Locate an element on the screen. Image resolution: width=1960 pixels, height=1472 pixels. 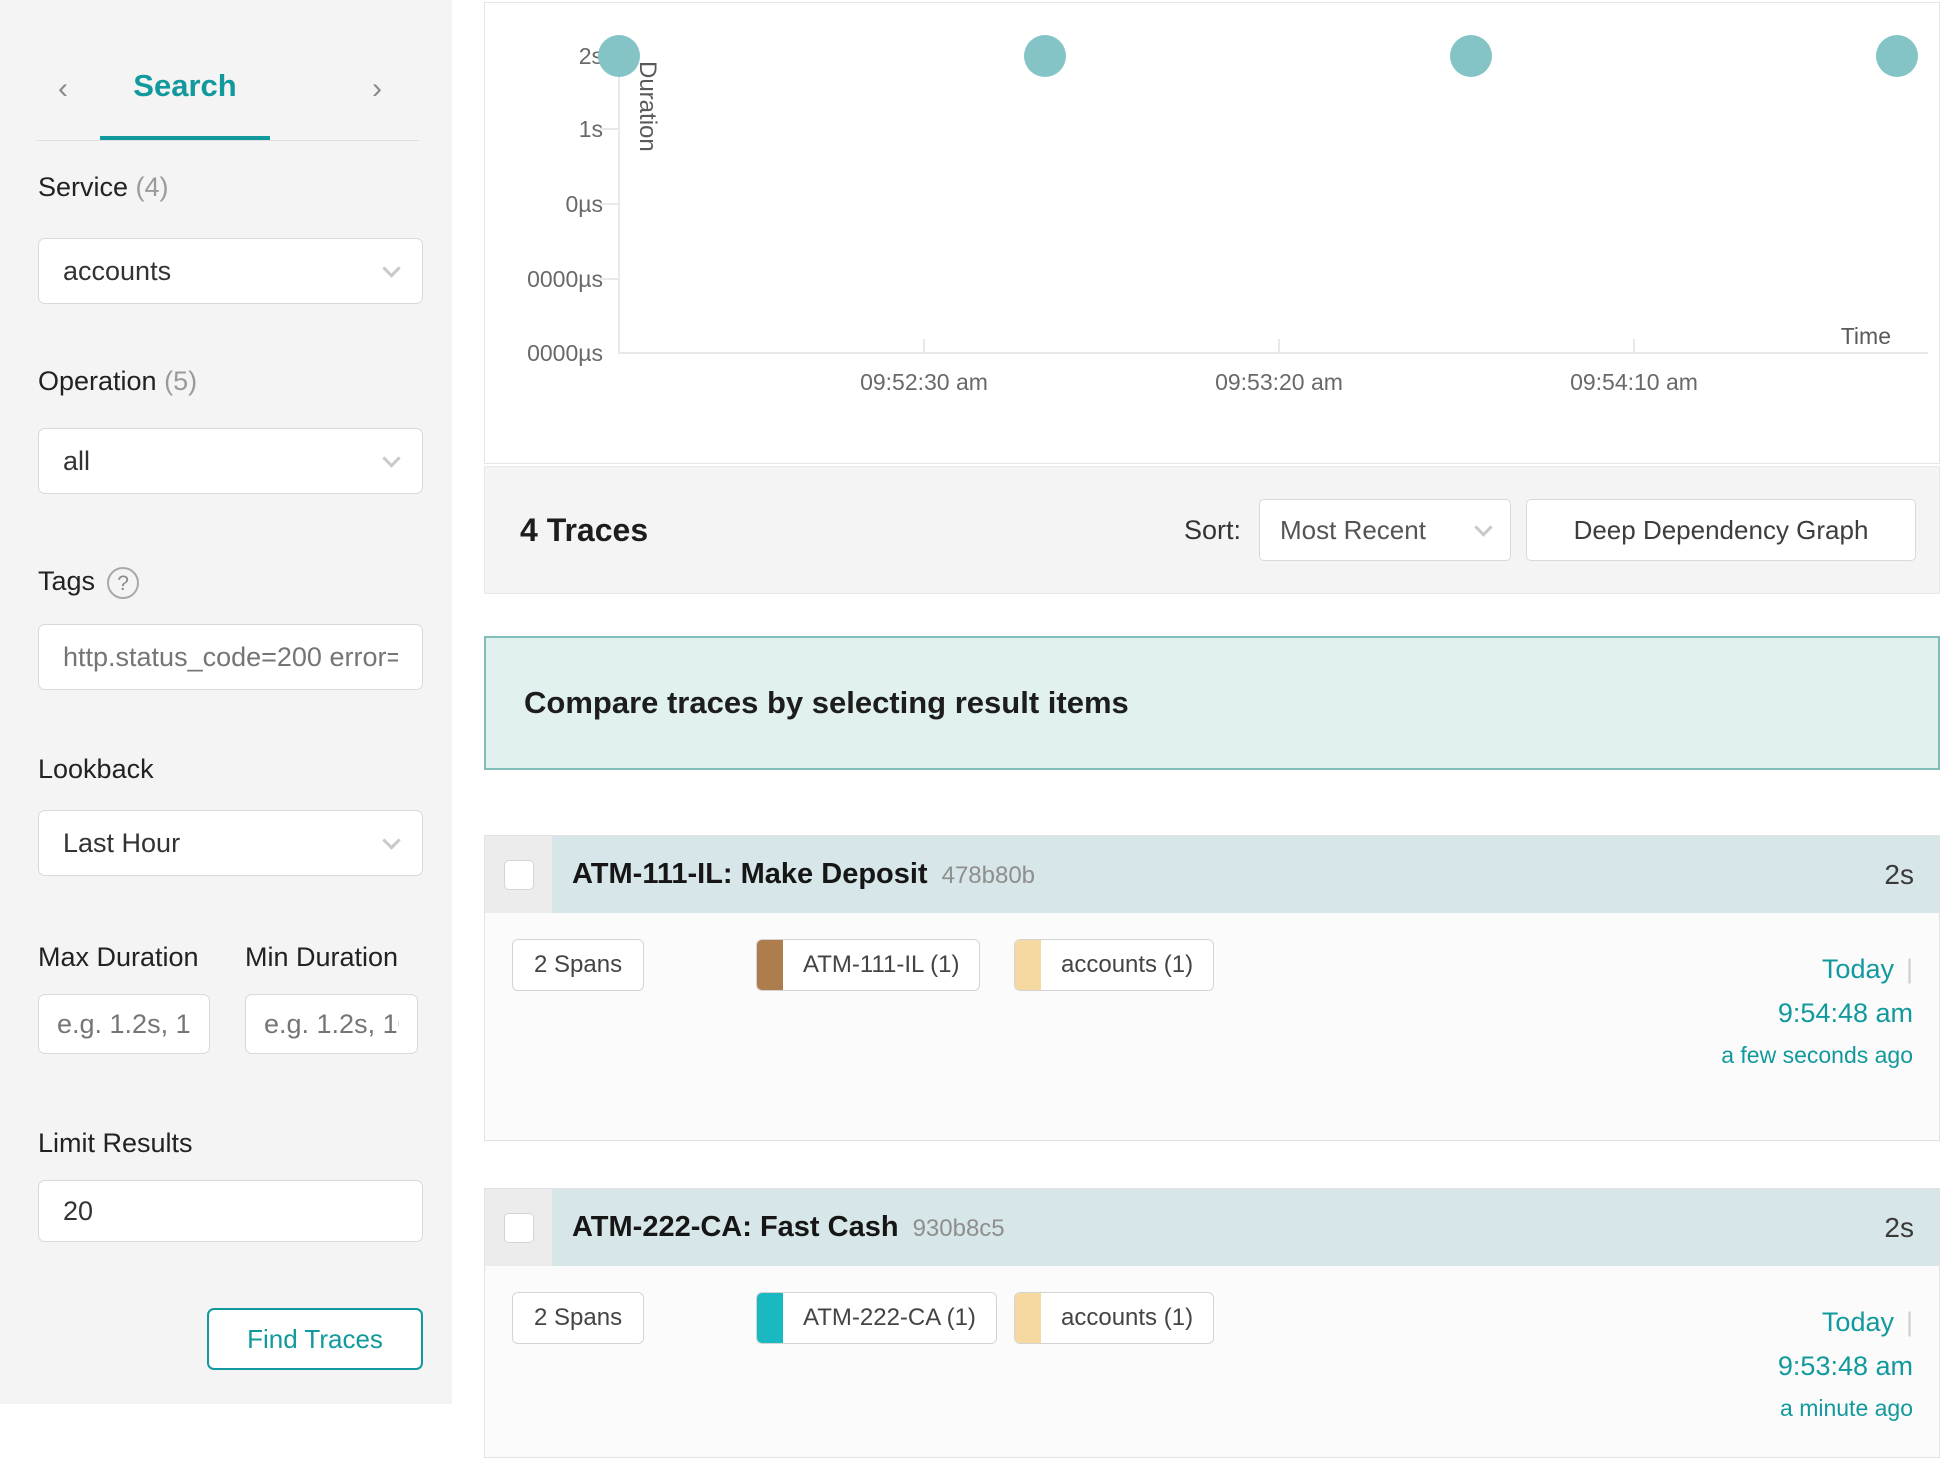
operation-count: (5) is located at coordinates (181, 381).